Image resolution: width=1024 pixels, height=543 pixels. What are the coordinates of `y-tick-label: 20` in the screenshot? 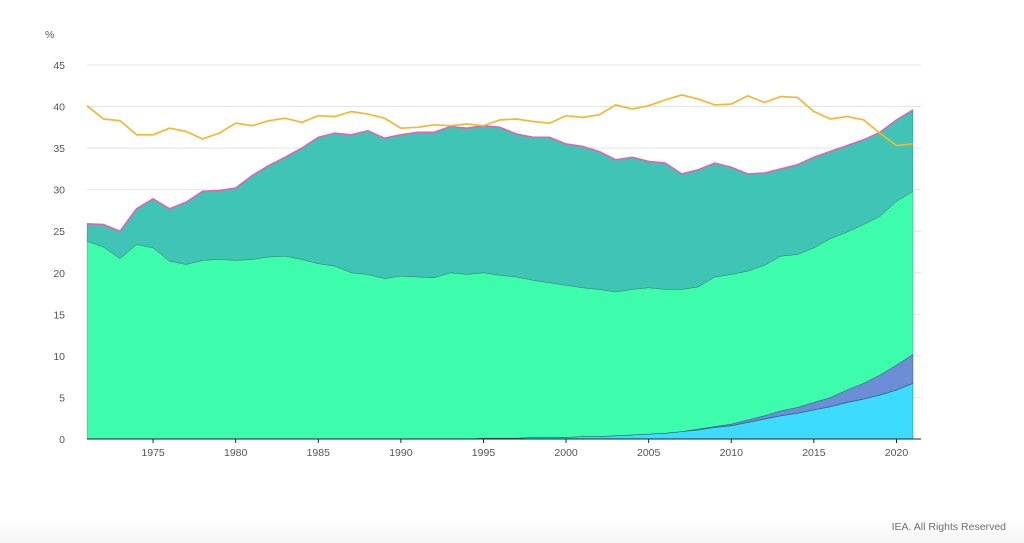 It's located at (59, 274).